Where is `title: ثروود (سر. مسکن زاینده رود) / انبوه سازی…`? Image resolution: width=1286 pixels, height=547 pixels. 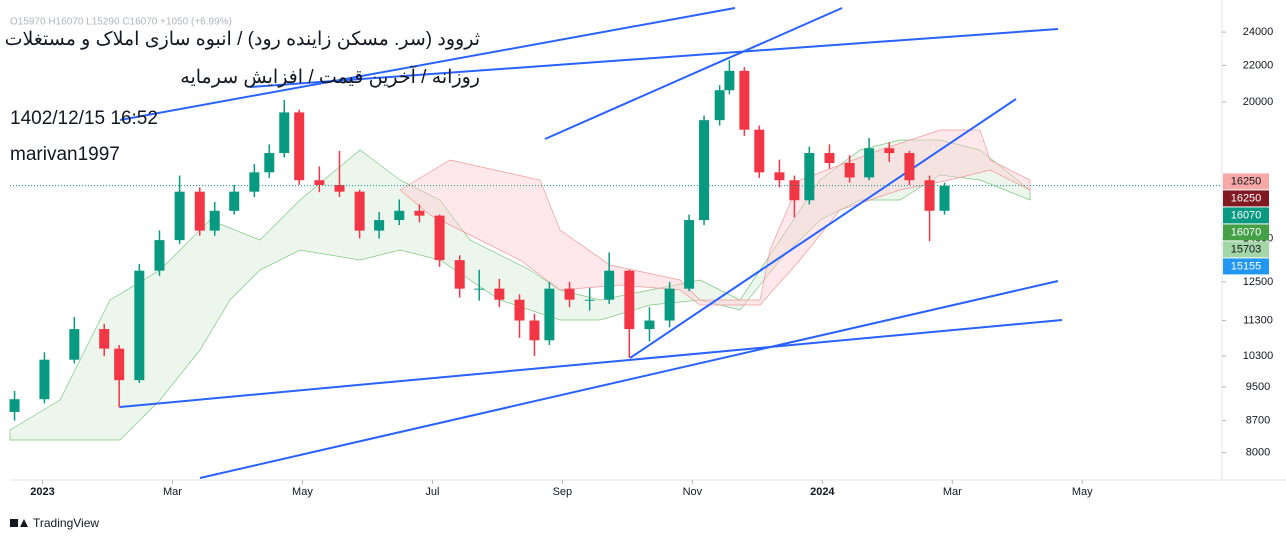 title: ثروود (سر. مسکن زاینده رود) / انبوه سازی… is located at coordinates (242, 39).